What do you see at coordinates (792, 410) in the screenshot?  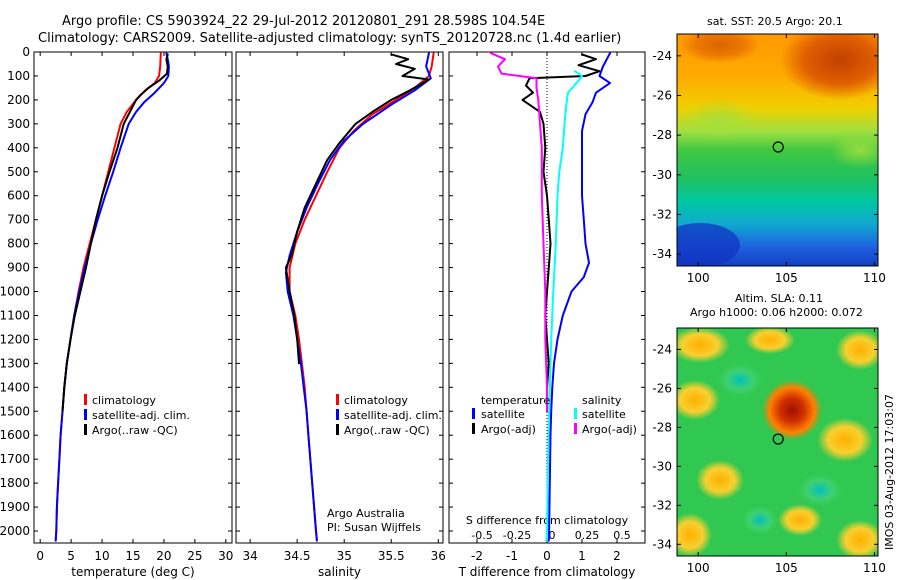 I see `sla-hot-eddy` at bounding box center [792, 410].